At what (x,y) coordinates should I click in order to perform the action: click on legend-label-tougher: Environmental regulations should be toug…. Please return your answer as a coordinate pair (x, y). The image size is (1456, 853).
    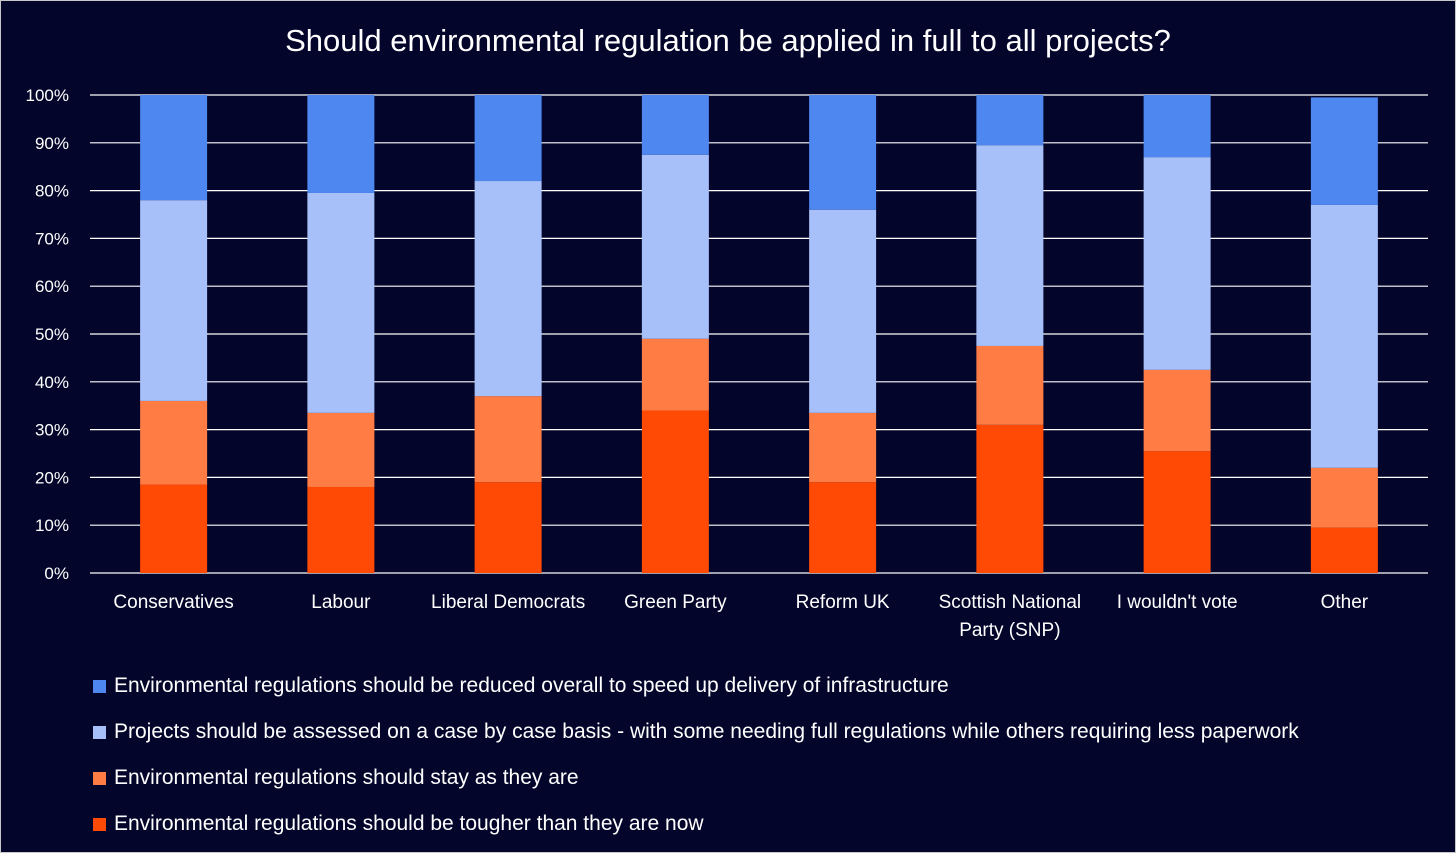
    Looking at the image, I should click on (409, 823).